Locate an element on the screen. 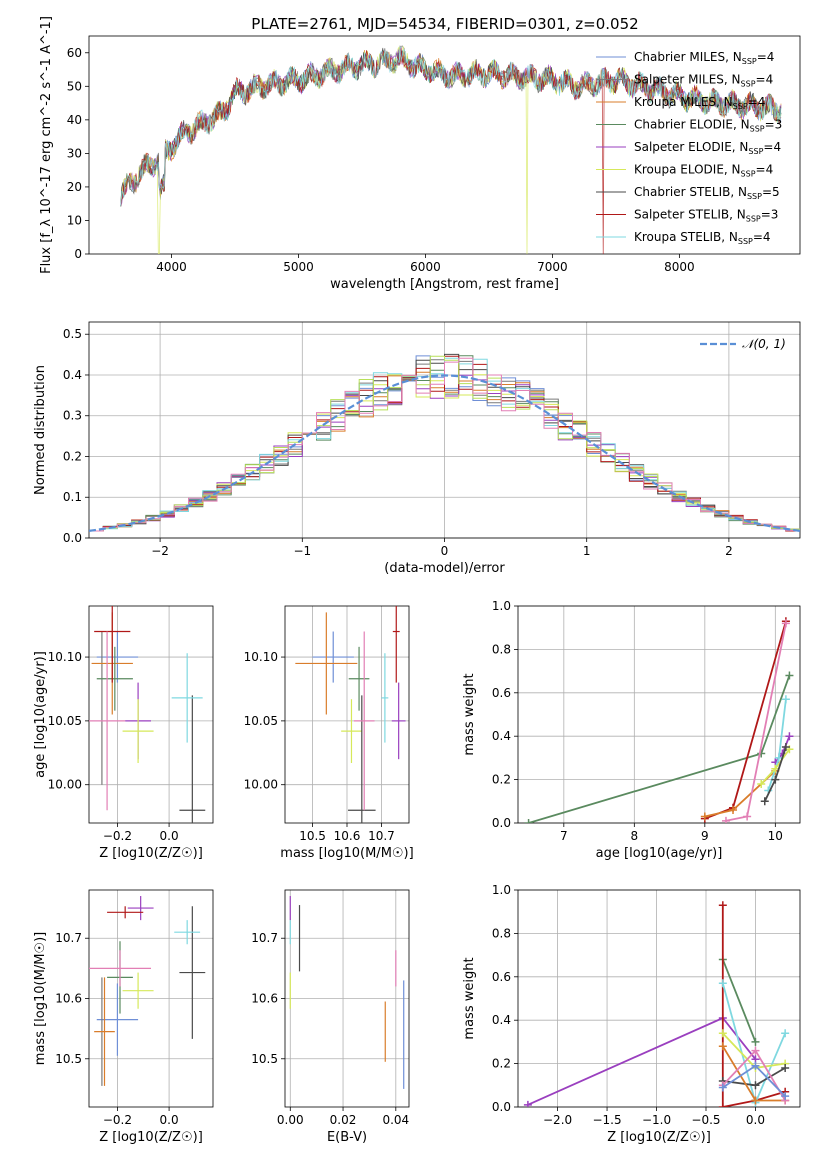 The width and height of the screenshot is (819, 1170). plot-area-spectrum is located at coordinates (451, 149).